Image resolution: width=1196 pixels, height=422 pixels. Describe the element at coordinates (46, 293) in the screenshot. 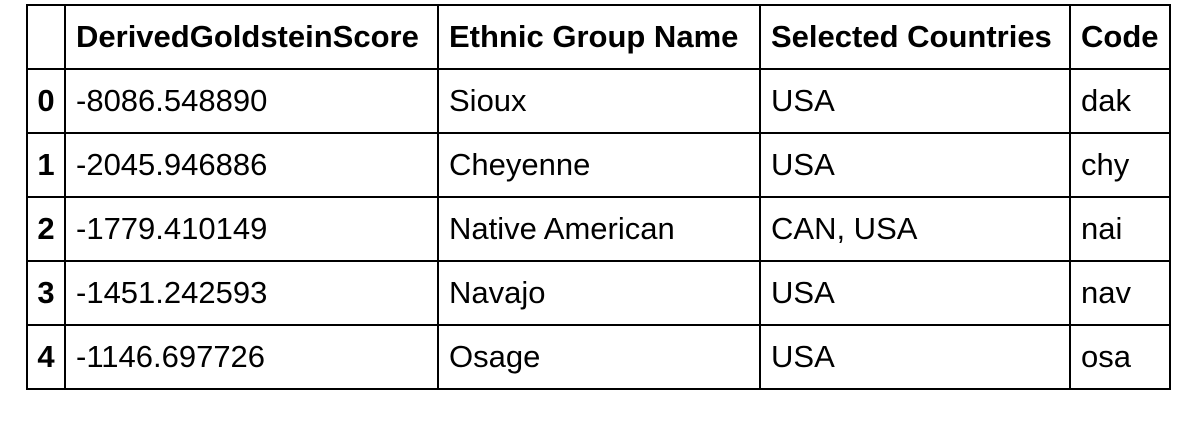

I see `row-index: 3` at that location.